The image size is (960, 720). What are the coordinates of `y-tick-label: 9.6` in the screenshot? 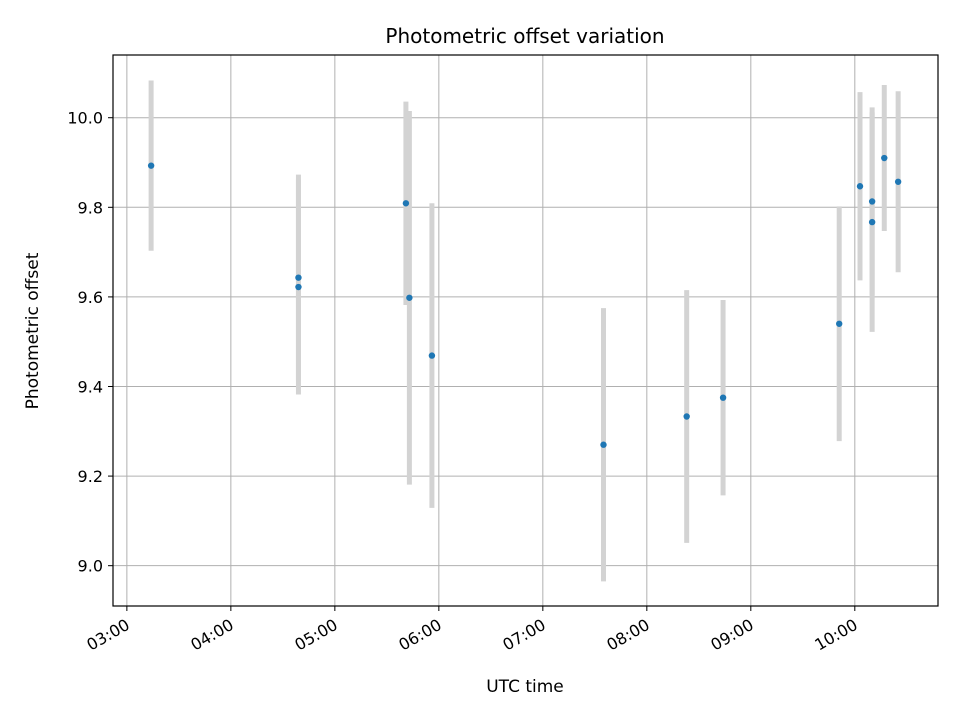 It's located at (90, 297).